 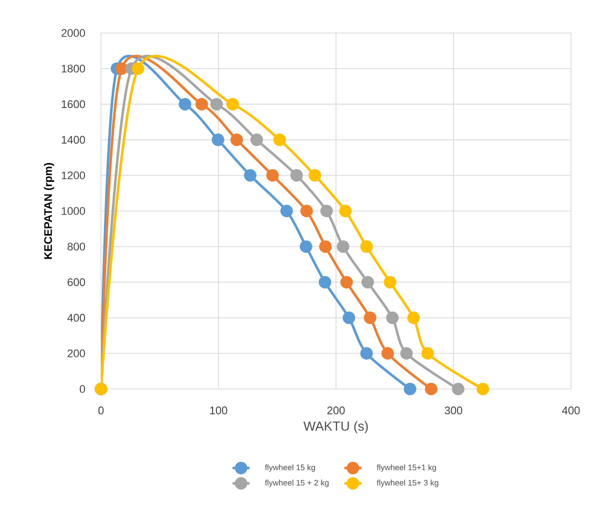 What do you see at coordinates (296, 484) in the screenshot?
I see `legend-label: flywheel 15 + 2 kg` at bounding box center [296, 484].